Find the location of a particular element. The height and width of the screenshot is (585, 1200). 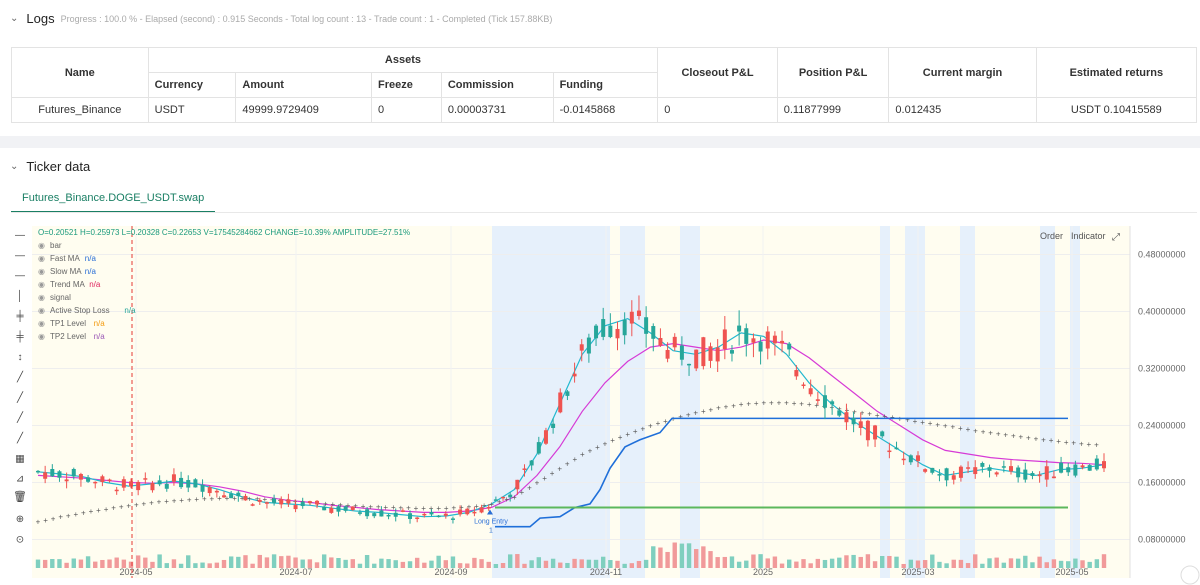

y-tick-label: 0.24000000 is located at coordinates (1162, 426).